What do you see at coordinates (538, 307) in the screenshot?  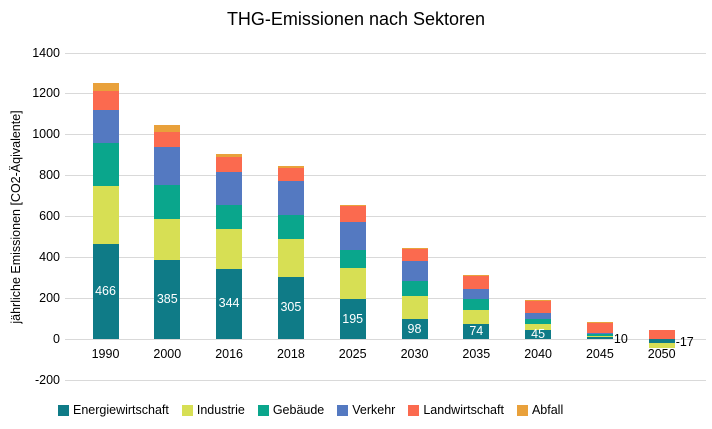 I see `bar-segment-2040-landwirtschaft` at bounding box center [538, 307].